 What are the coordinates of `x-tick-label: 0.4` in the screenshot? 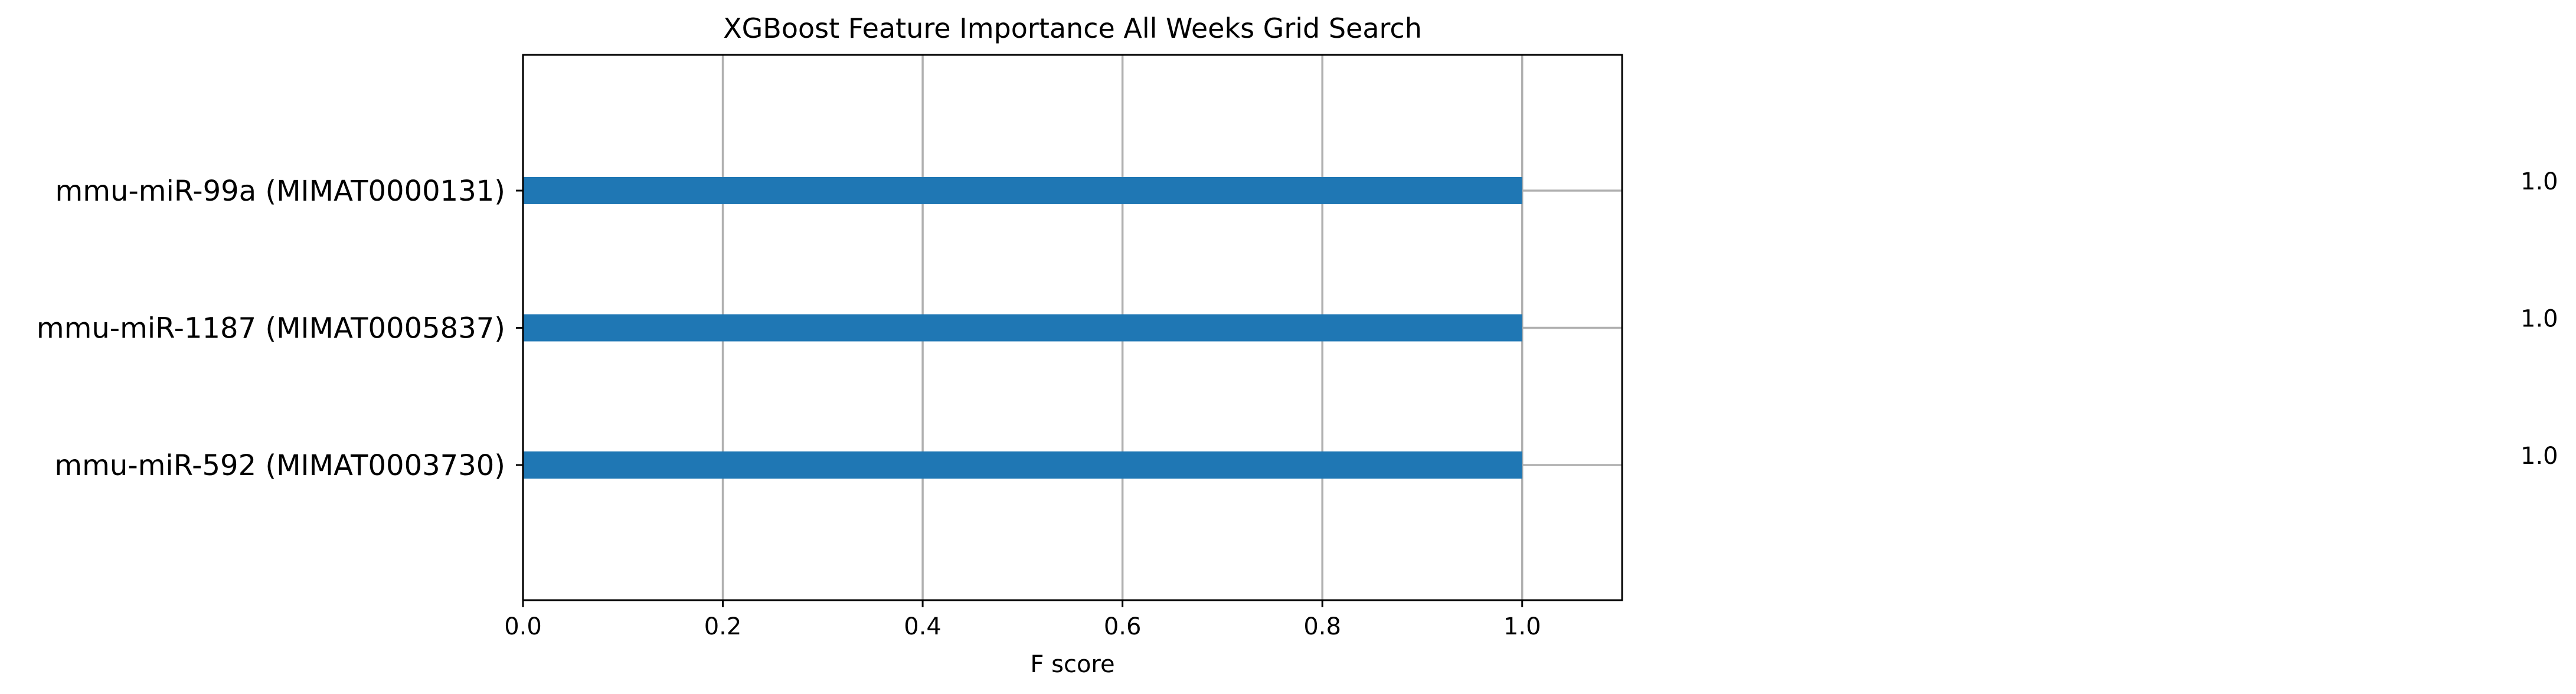 It's located at (923, 626).